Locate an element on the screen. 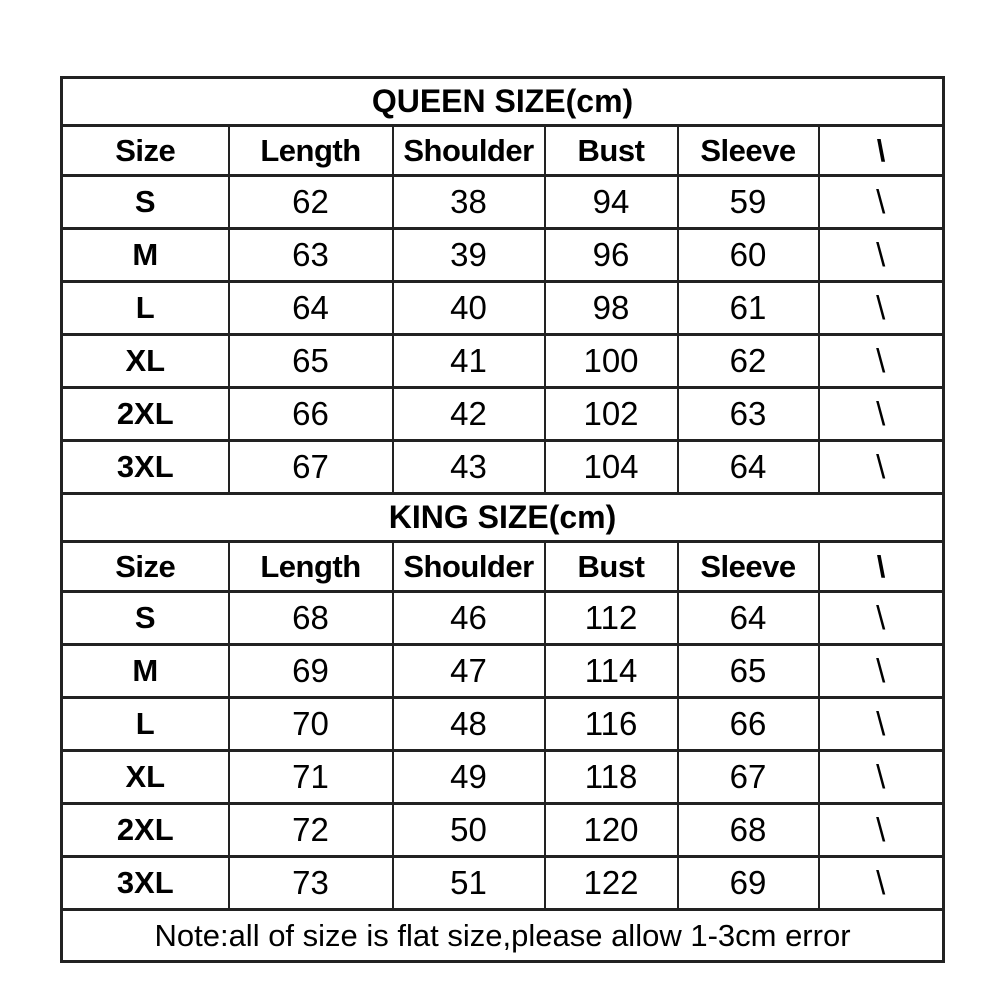 The image size is (1002, 1002). king-table-title: KING SIZE(cm) is located at coordinates (502, 517).